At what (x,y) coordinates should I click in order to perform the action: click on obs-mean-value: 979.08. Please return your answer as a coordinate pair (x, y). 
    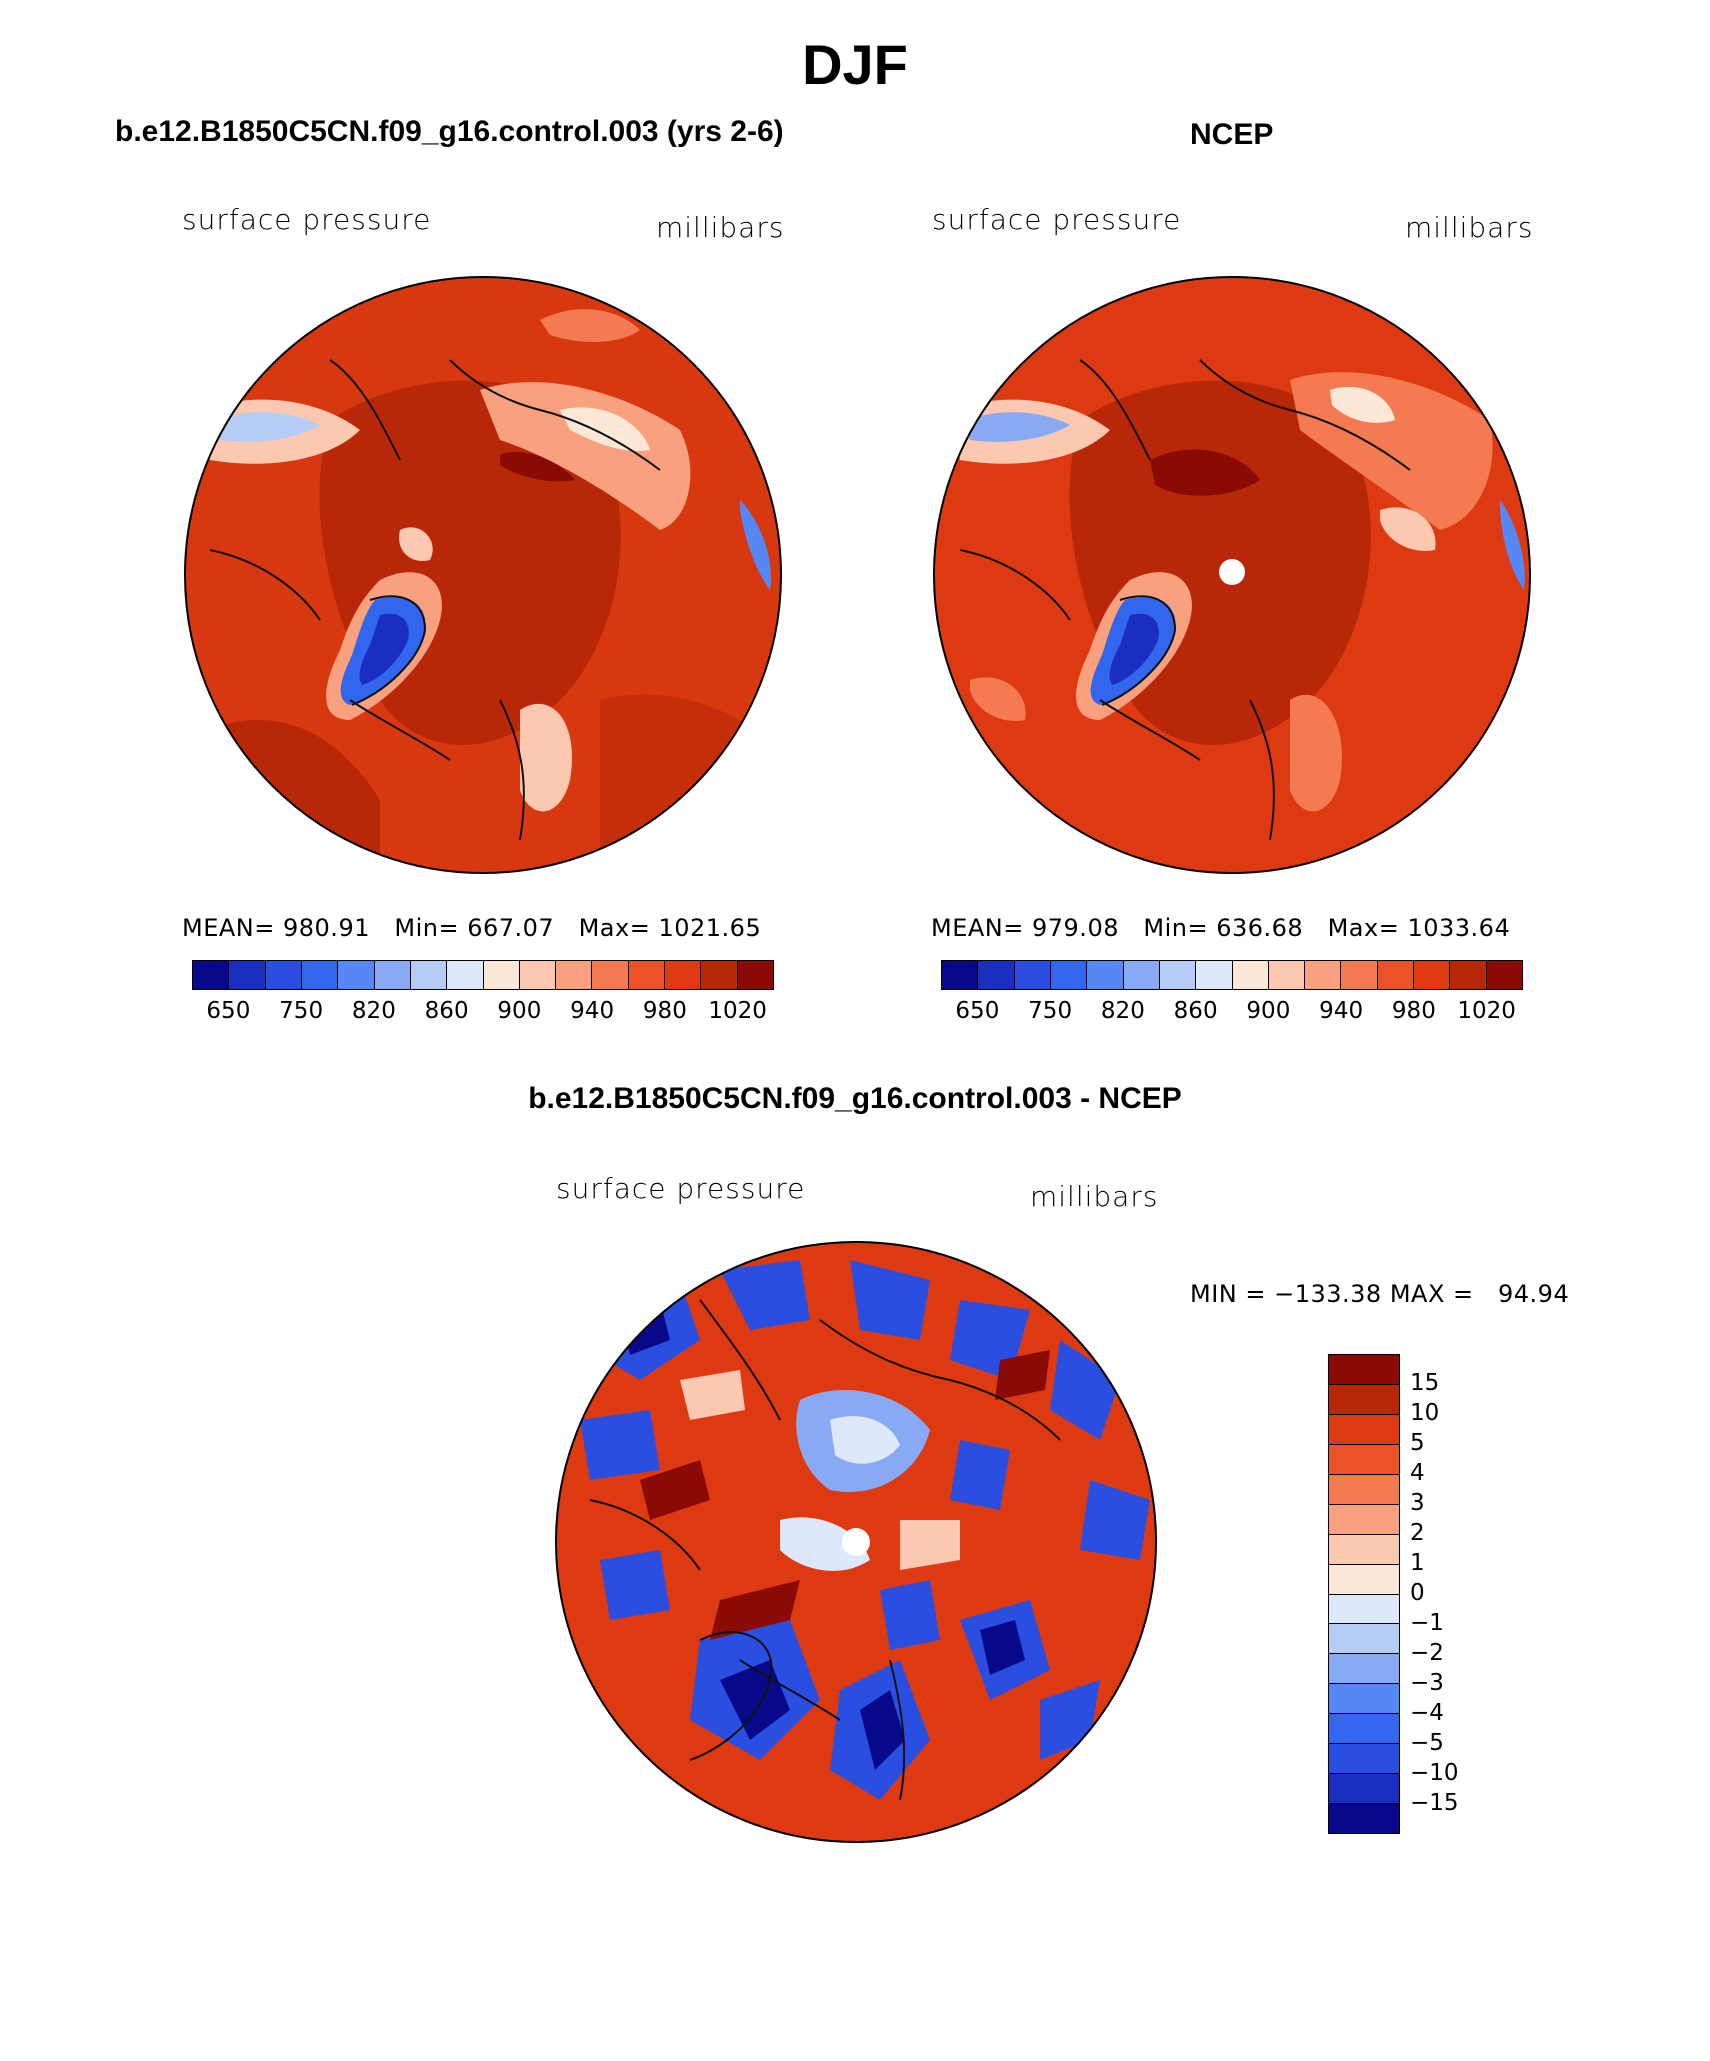
    Looking at the image, I should click on (1075, 928).